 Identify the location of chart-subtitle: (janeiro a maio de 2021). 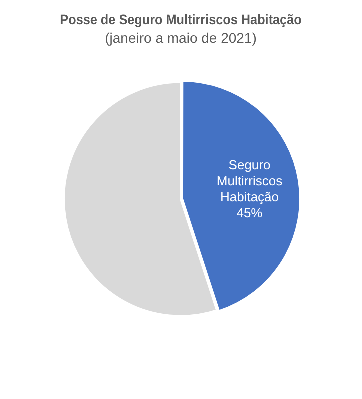
(181, 38).